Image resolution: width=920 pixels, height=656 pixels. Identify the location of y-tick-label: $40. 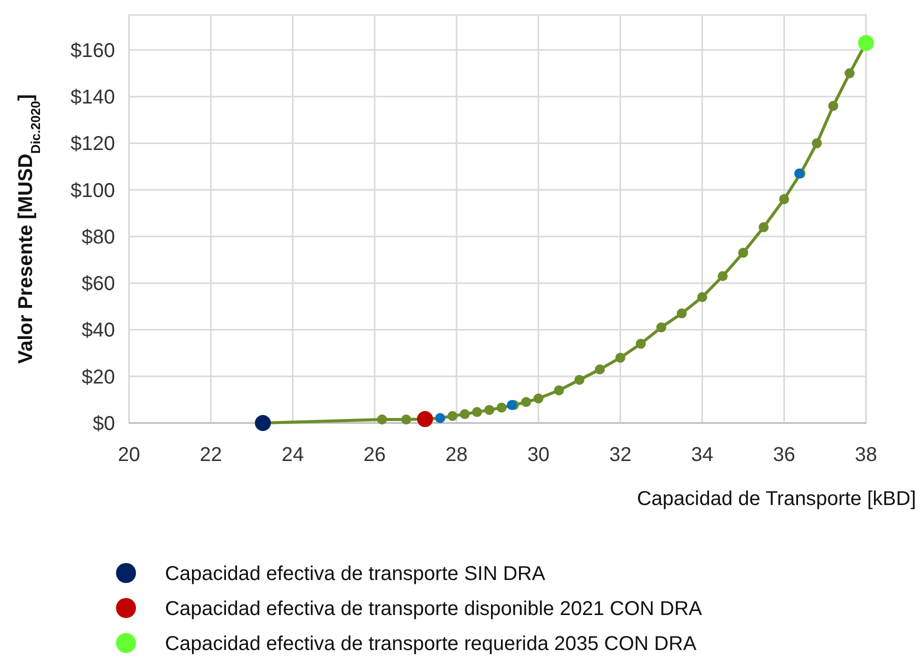
(98, 331).